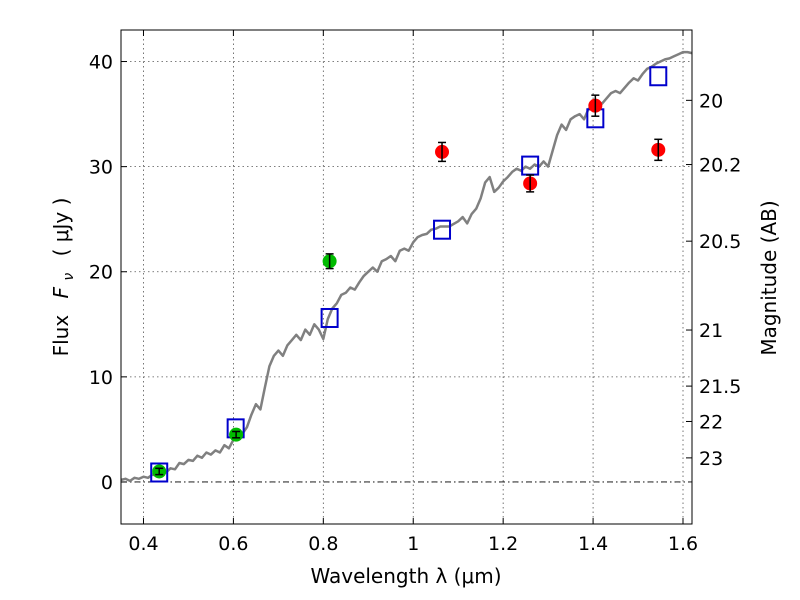 Image resolution: width=800 pixels, height=600 pixels. Describe the element at coordinates (143, 544) in the screenshot. I see `x-tick-label: 0.4` at that location.